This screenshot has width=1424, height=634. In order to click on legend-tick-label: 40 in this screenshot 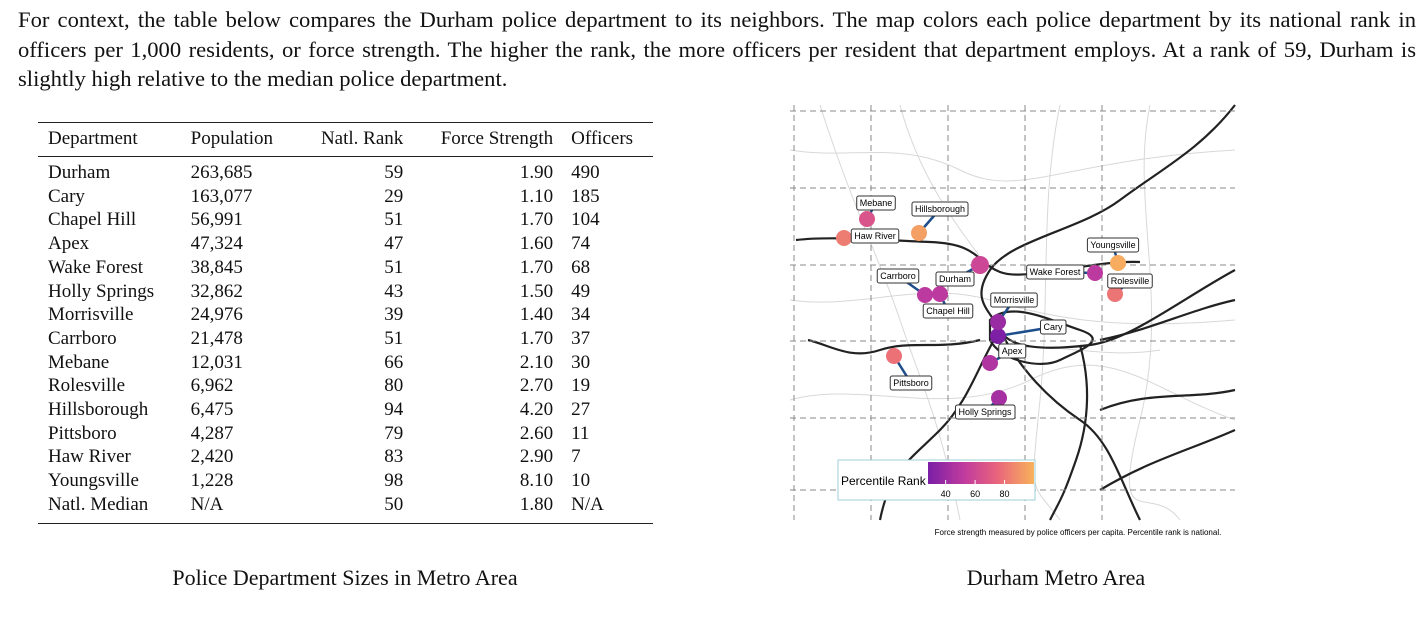, I will do `click(946, 494)`.